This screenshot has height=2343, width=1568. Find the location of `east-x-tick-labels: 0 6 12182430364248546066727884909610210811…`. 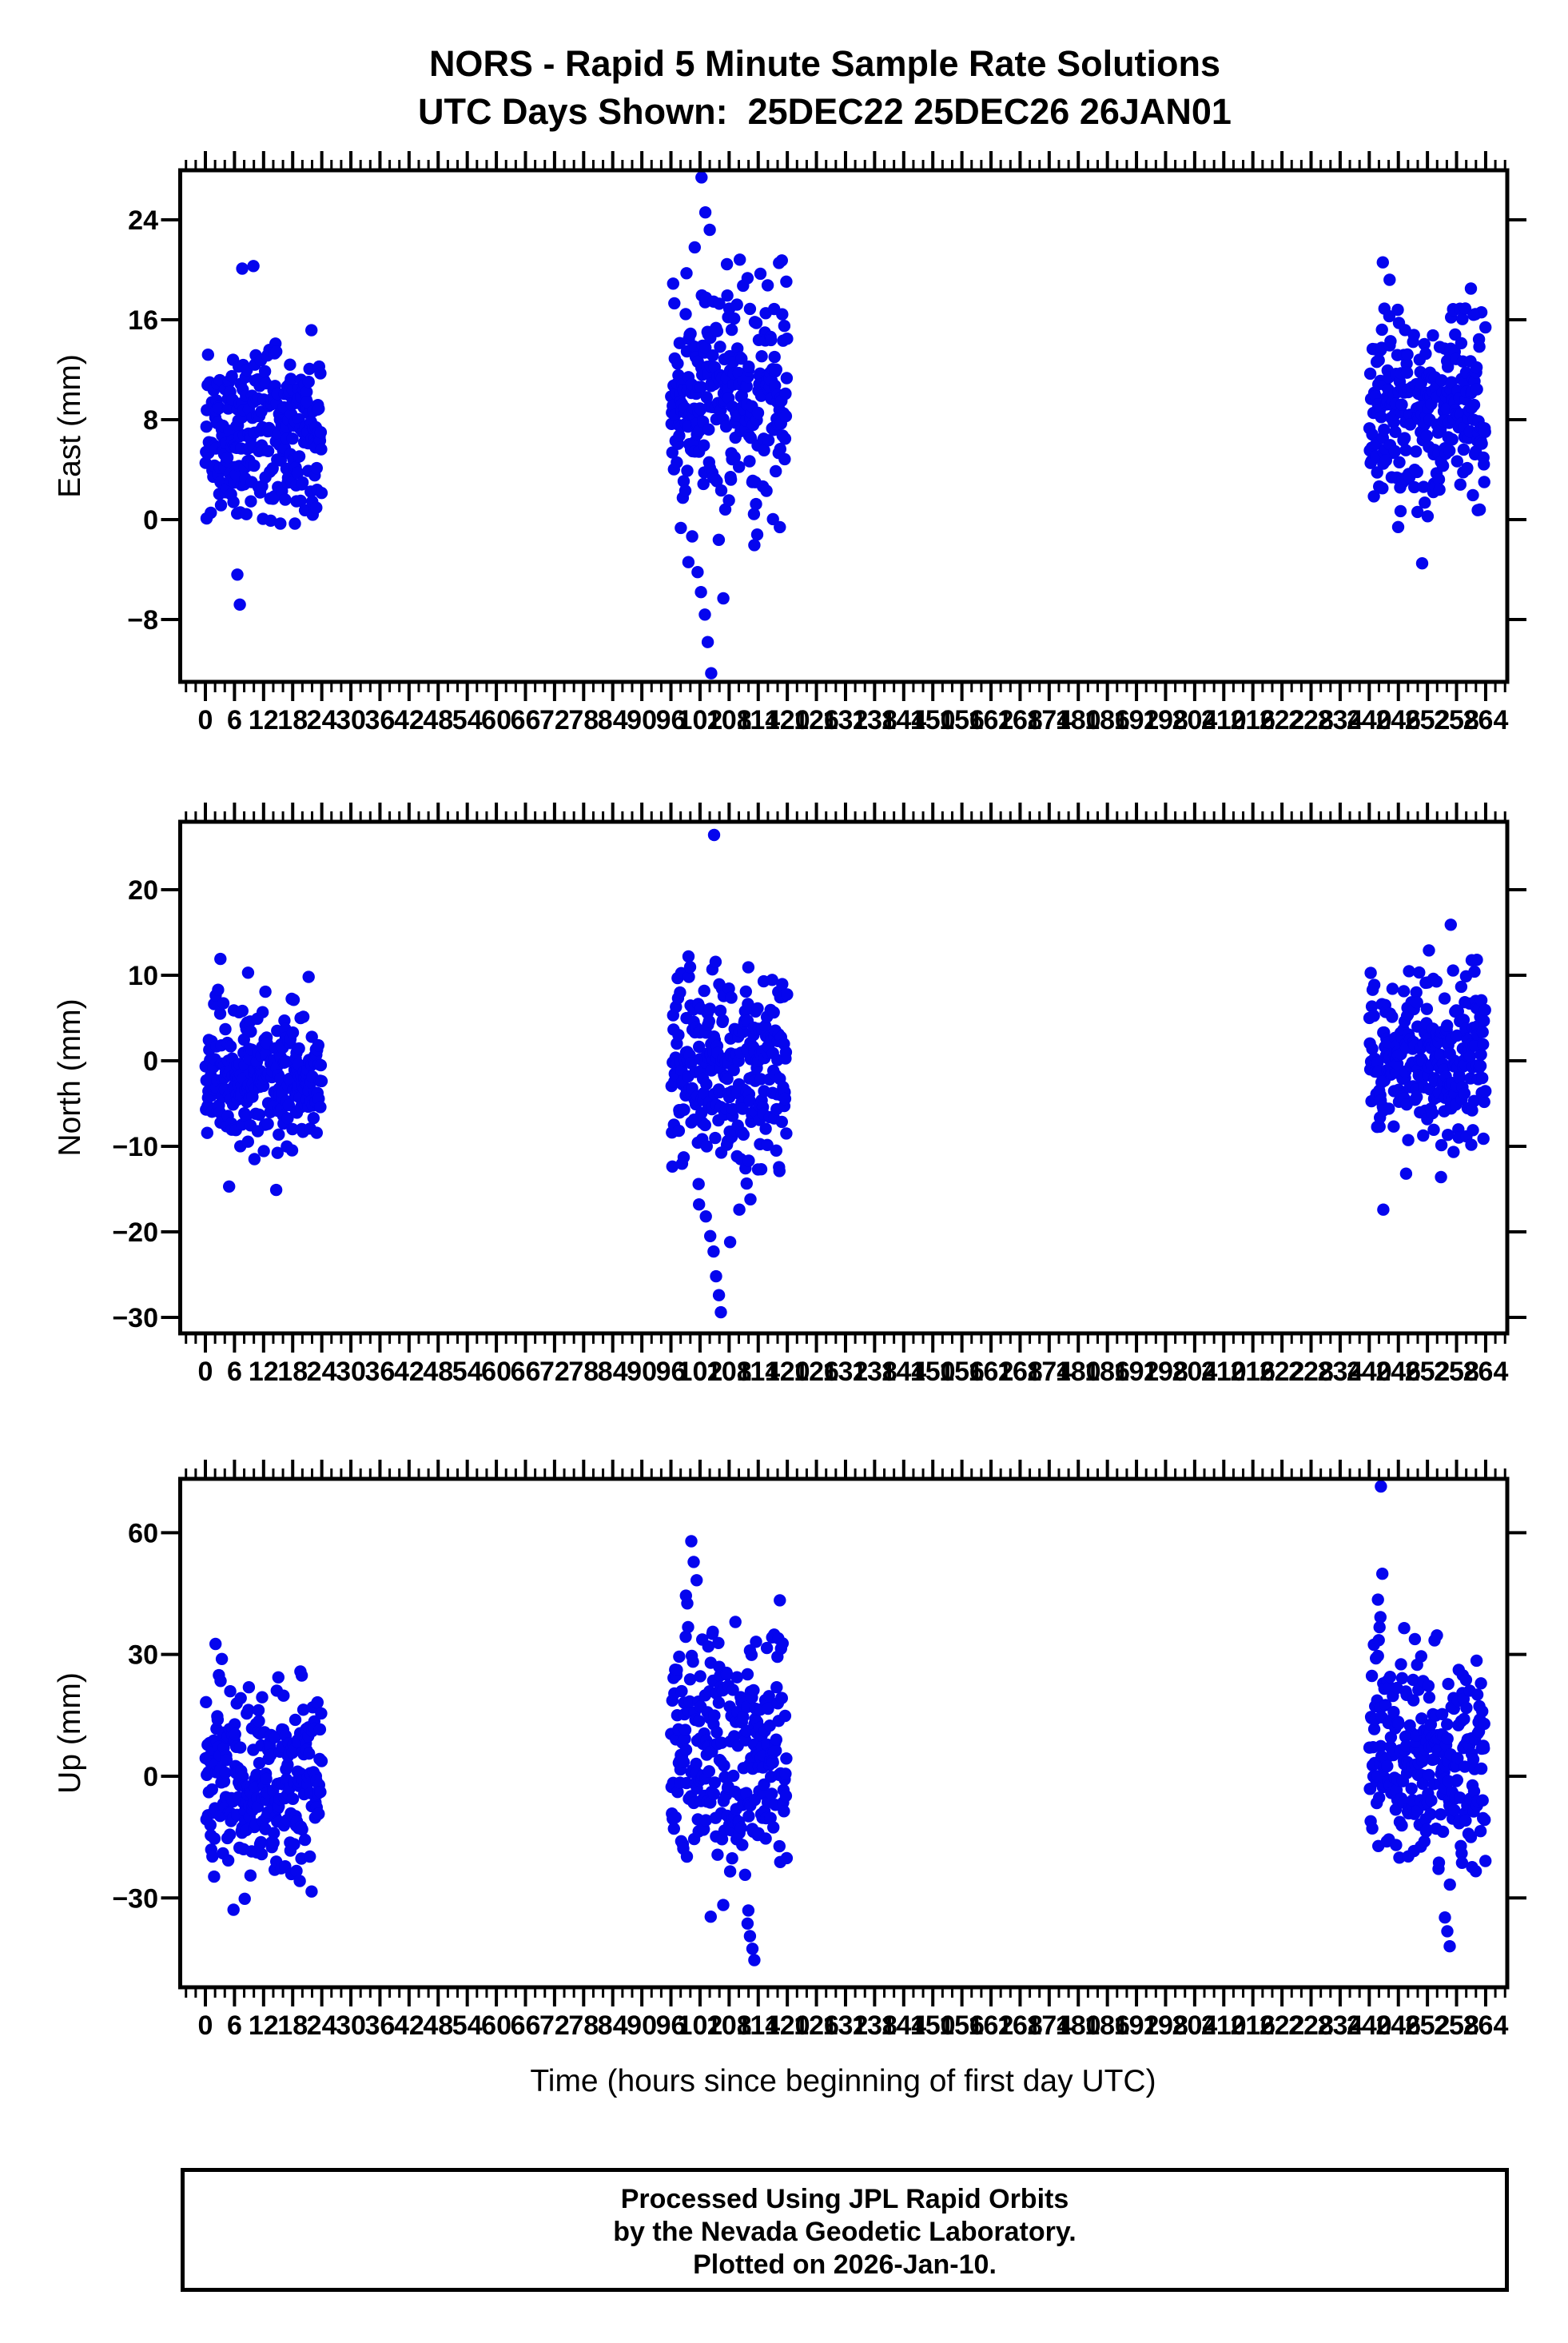

east-x-tick-labels: 0 6 12182430364248546066727884909610210811… is located at coordinates (853, 720).